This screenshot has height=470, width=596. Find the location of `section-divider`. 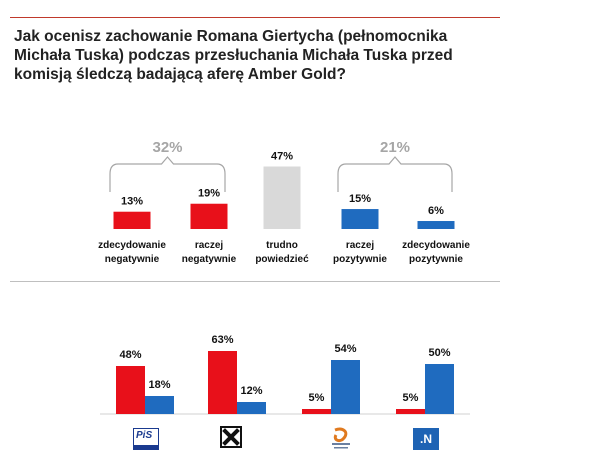

section-divider is located at coordinates (255, 281).